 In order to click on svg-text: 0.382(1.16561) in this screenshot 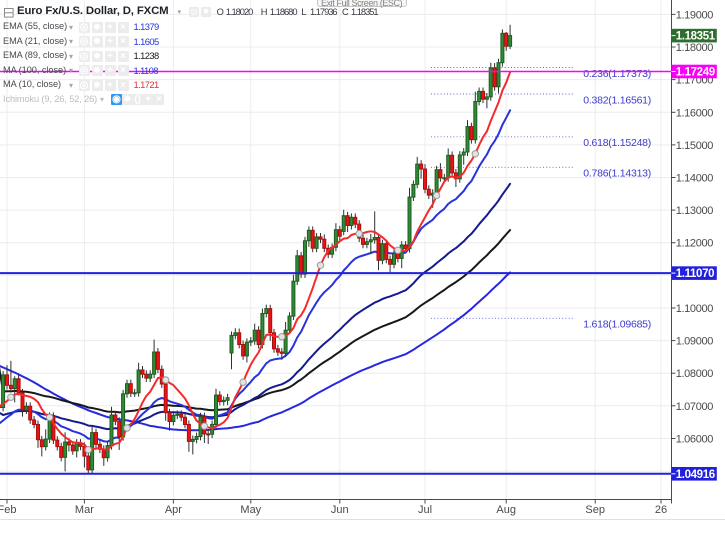, I will do `click(617, 100)`.